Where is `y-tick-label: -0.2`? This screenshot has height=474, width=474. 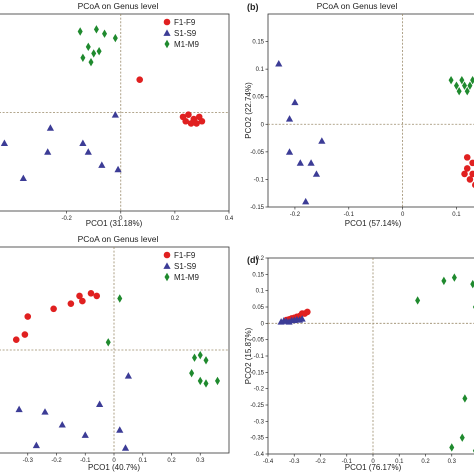 y-tick-label: -0.2 is located at coordinates (259, 390).